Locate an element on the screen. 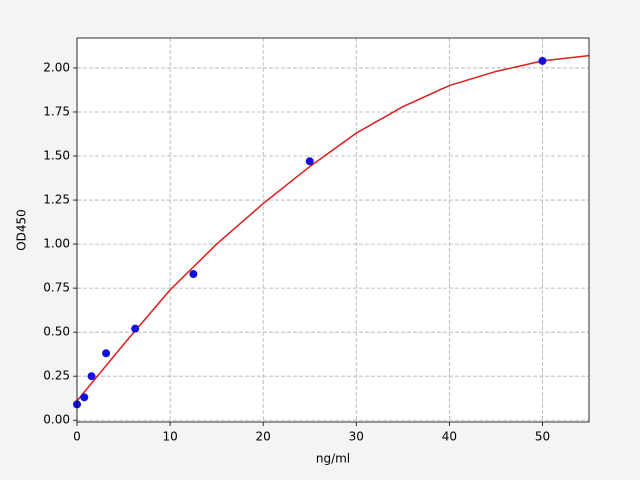 Image resolution: width=640 pixels, height=480 pixels. x-tick-label: 10 is located at coordinates (169, 437).